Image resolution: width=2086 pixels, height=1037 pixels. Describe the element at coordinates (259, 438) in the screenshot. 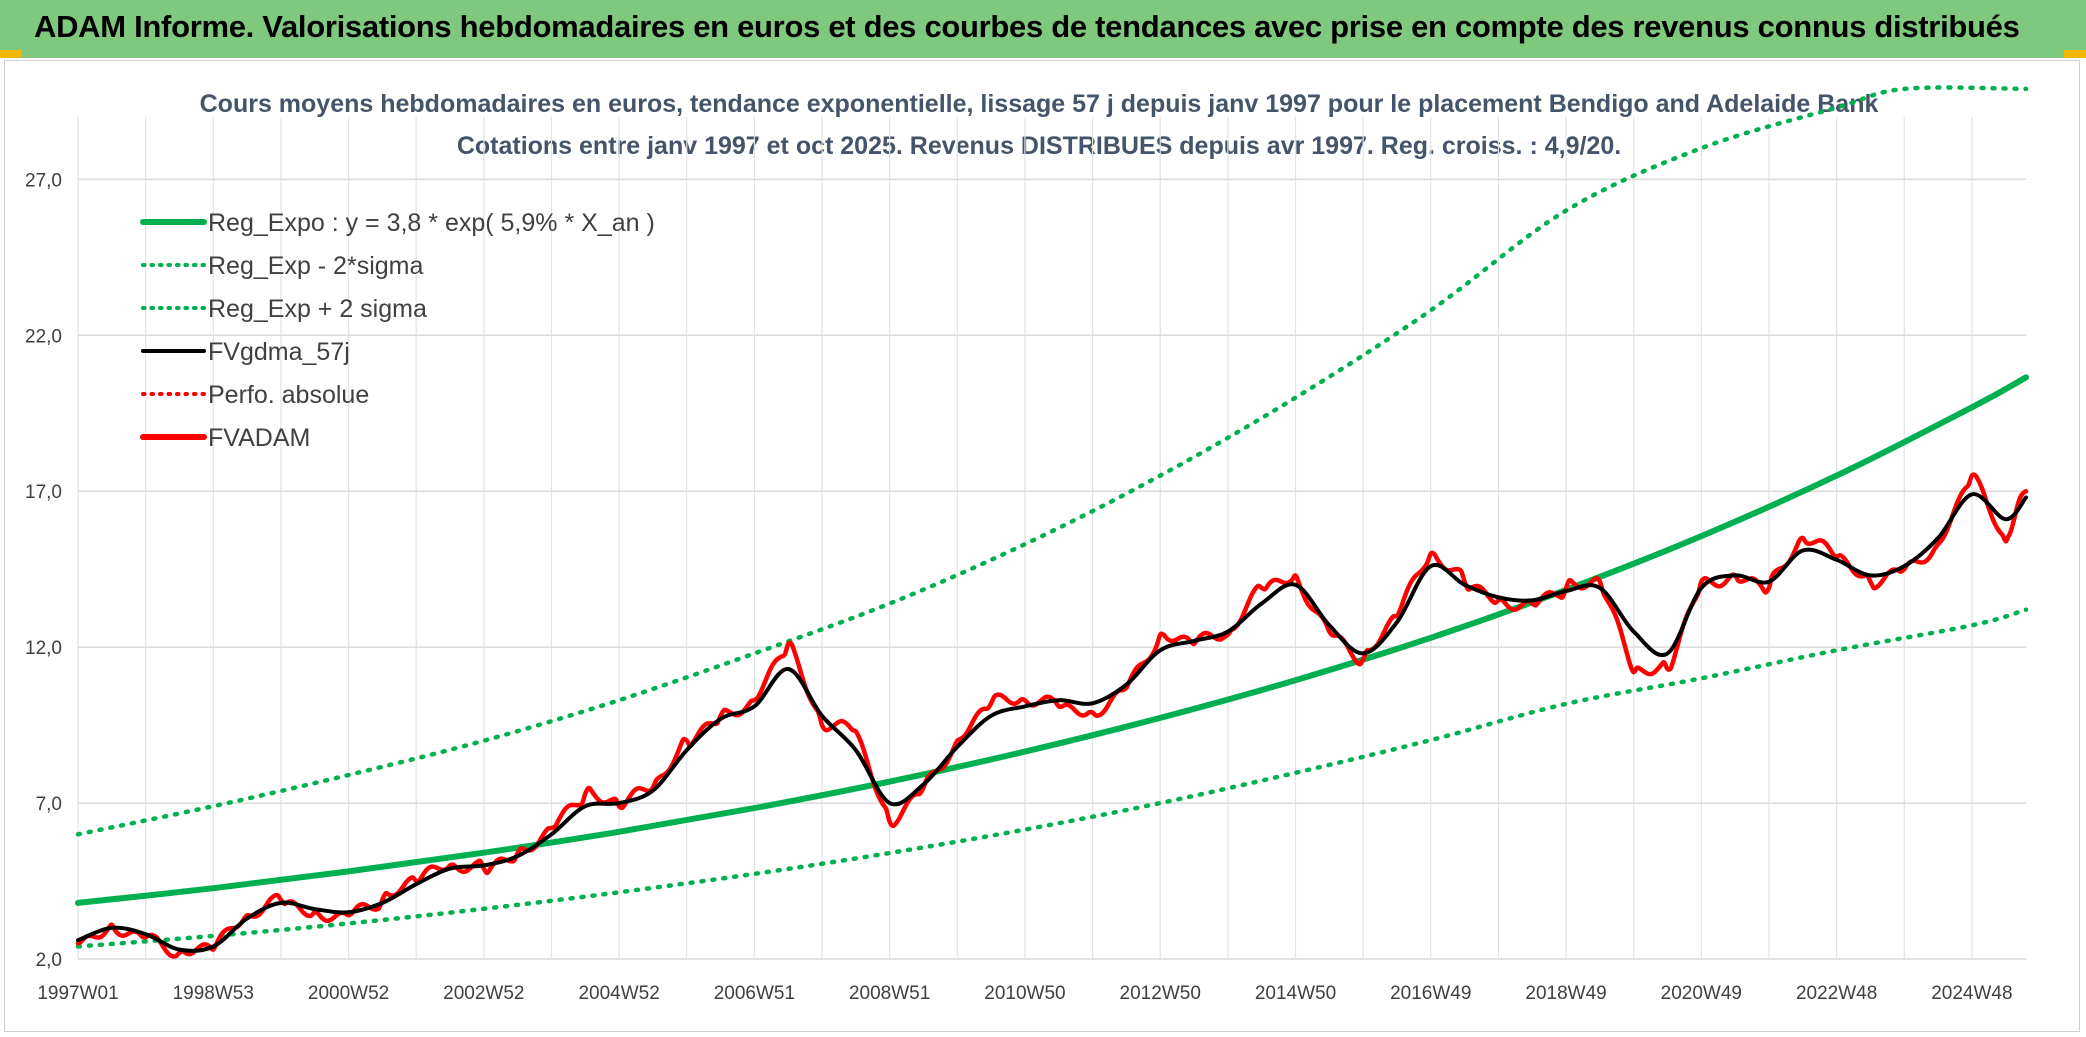

I see `legend-label: FVADAM` at that location.